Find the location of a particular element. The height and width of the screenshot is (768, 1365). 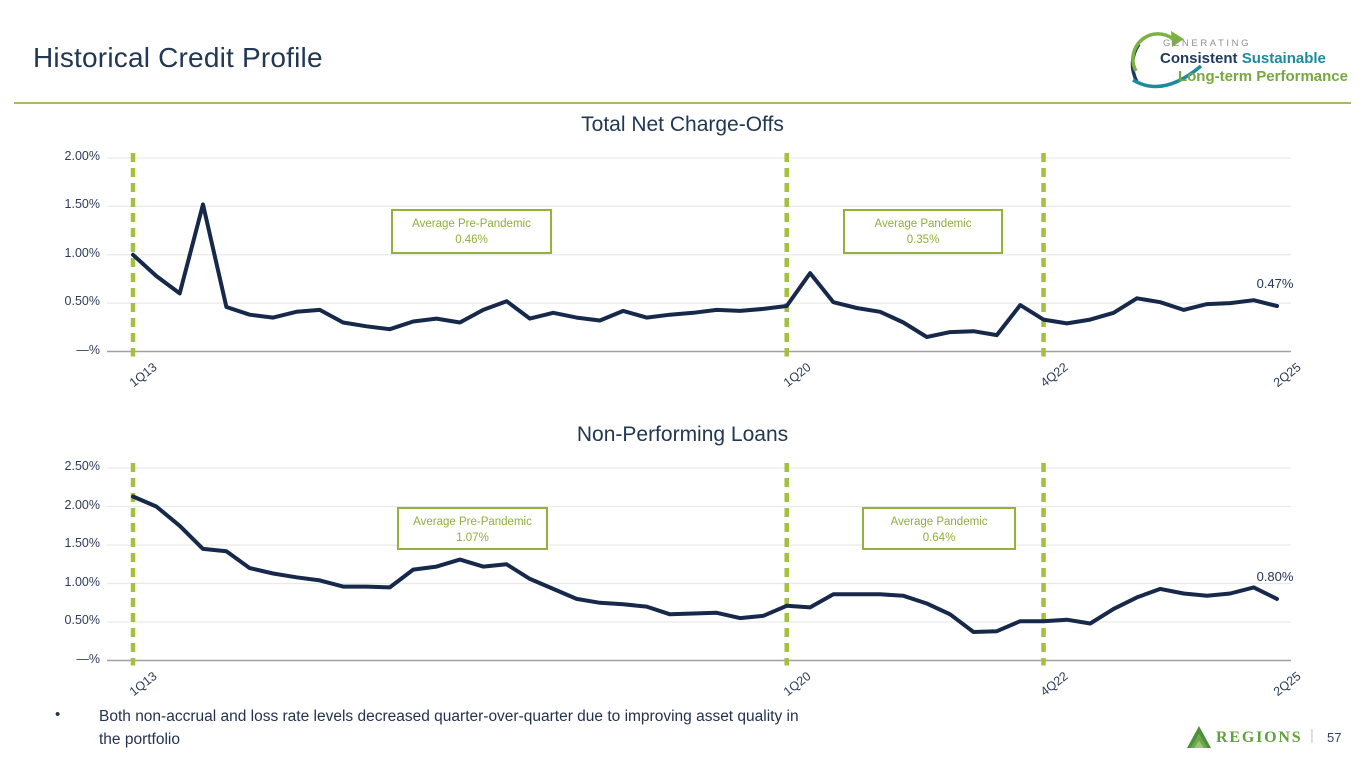

chart2-annotation-pre-pandemic: Average Pre-Pandemic 1.07% is located at coordinates (472, 528).